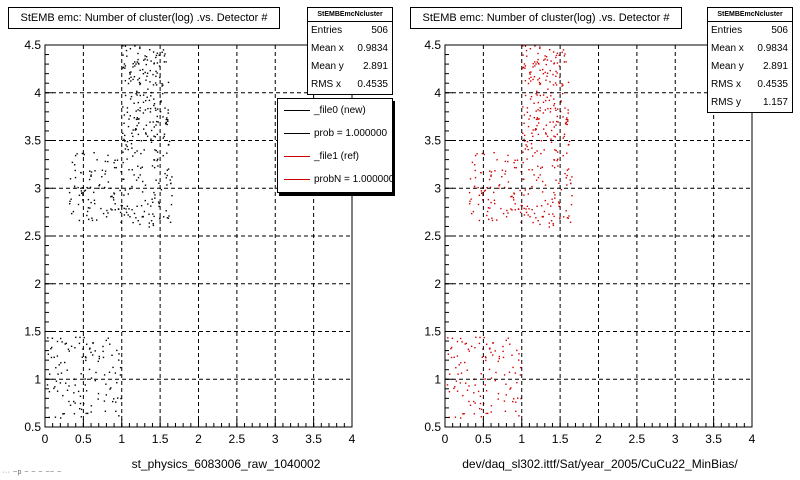 The width and height of the screenshot is (800, 480). Describe the element at coordinates (226, 464) in the screenshot. I see `left-x-caption: st_physics_6083006_raw_1040002` at that location.